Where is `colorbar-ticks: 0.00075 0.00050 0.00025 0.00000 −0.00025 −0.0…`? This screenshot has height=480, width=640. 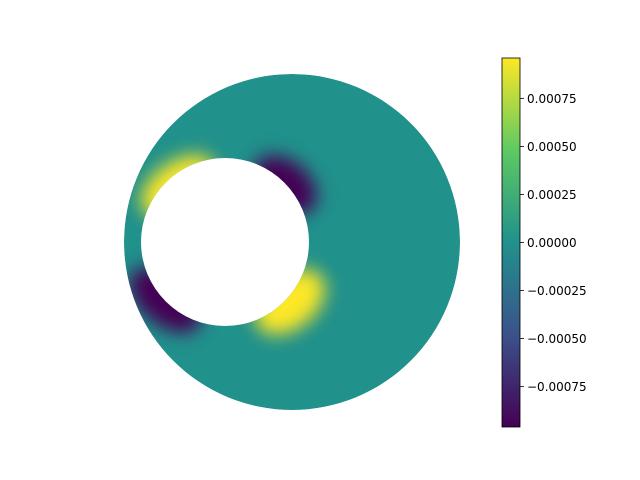
colorbar-ticks: 0.00075 0.00050 0.00025 0.00000 −0.00025 −0.0… is located at coordinates (553, 243).